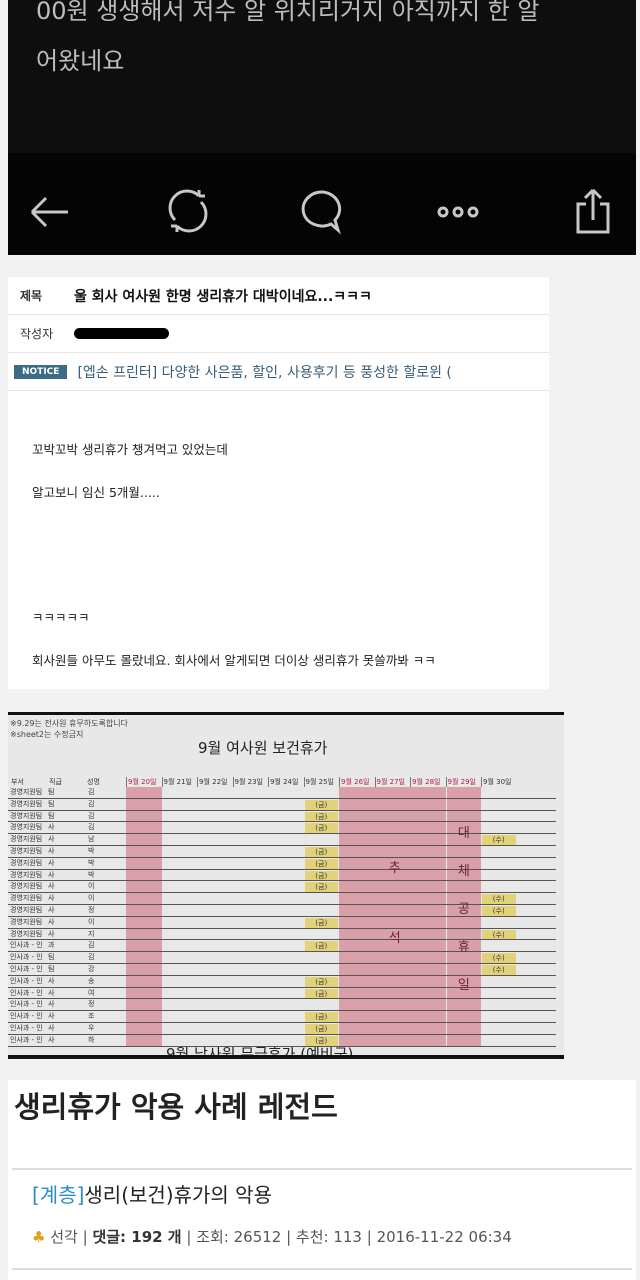  Describe the element at coordinates (496, 782) in the screenshot. I see `date-header: 9월 30일` at that location.